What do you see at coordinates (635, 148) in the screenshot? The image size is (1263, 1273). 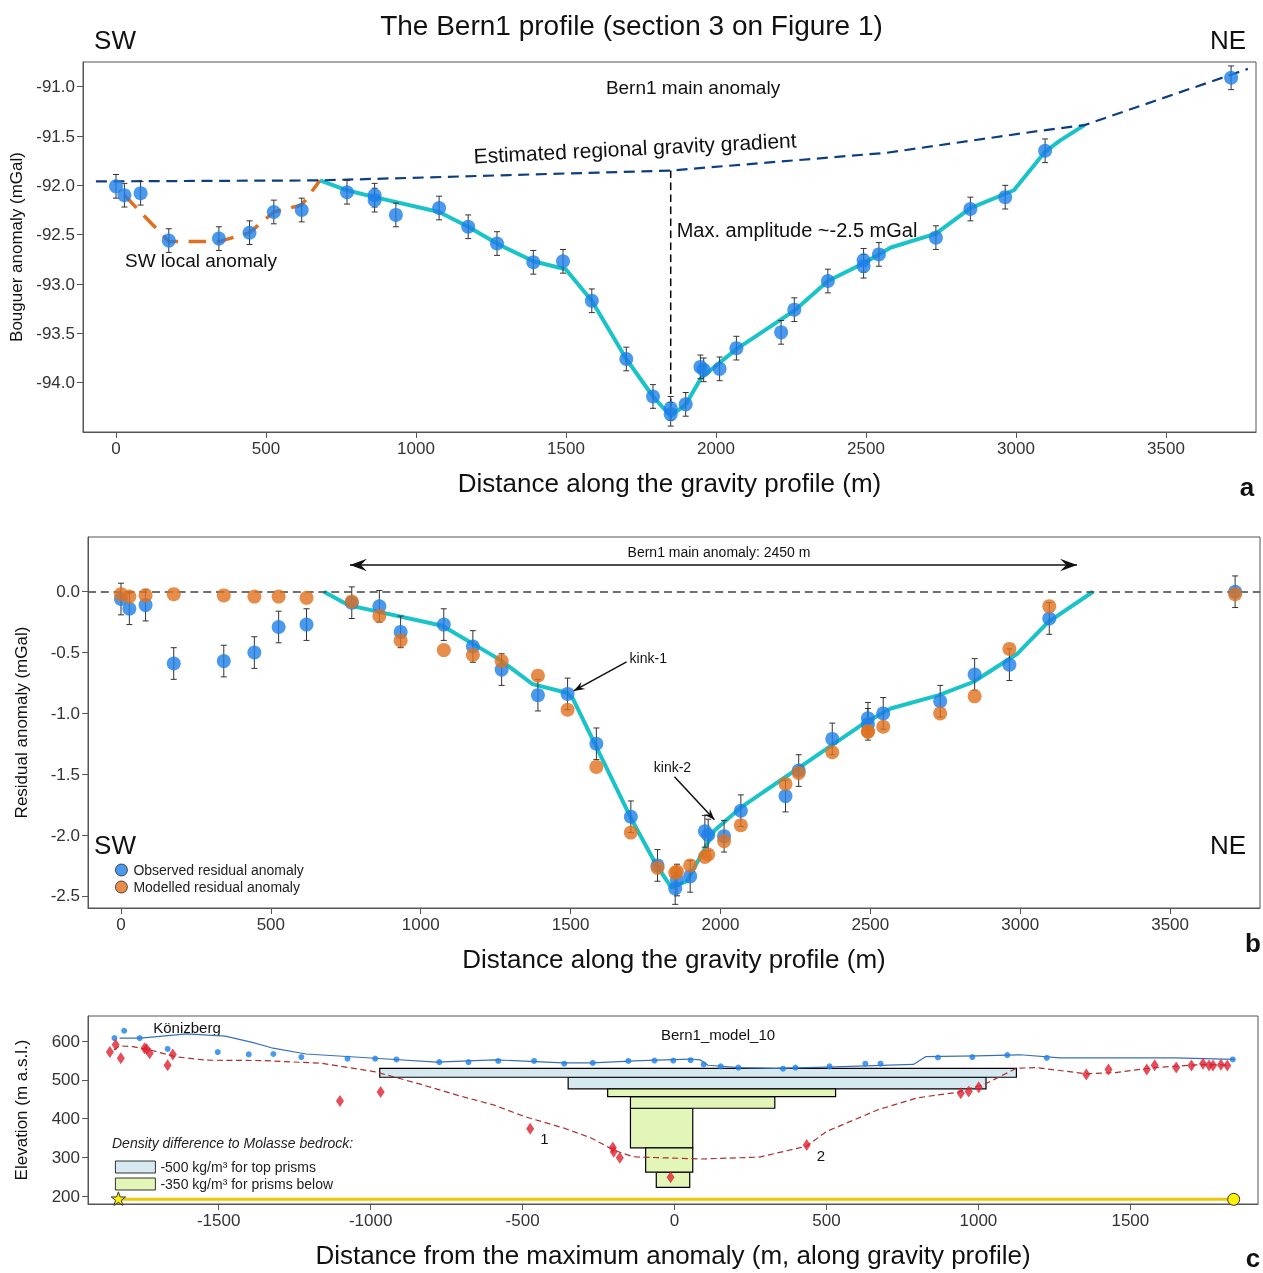 I see `annotation: Estimated regional gravity gradient` at bounding box center [635, 148].